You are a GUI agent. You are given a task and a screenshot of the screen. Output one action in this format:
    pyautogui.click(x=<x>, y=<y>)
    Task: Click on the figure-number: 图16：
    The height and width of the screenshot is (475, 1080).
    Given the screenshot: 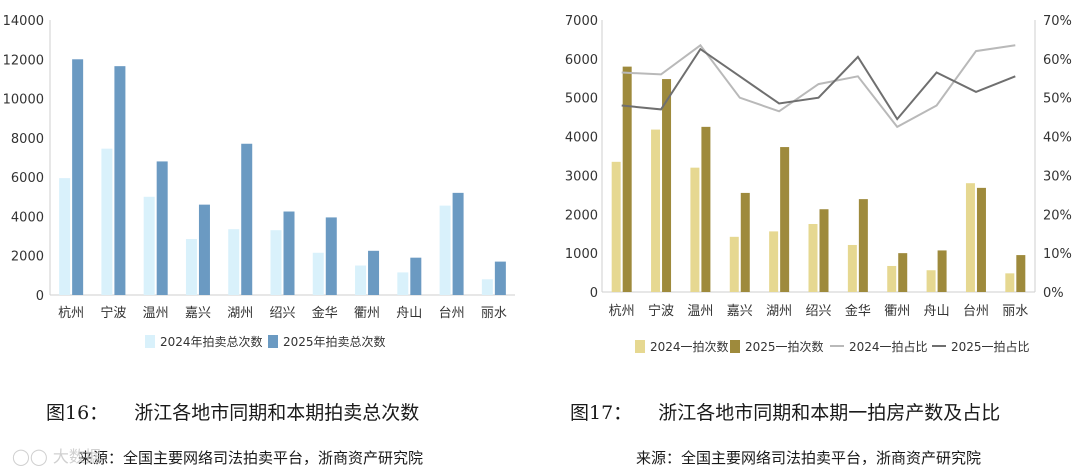 What is the action you would take?
    pyautogui.click(x=77, y=413)
    